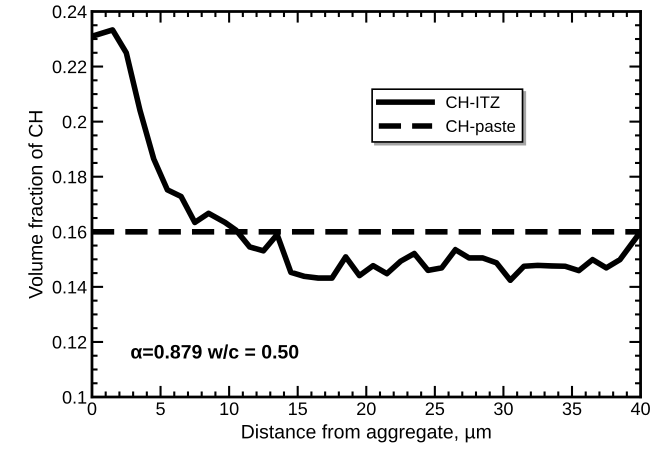 Image resolution: width=657 pixels, height=459 pixels. Describe the element at coordinates (69, 67) in the screenshot. I see `y-tick-label: 0.22` at that location.